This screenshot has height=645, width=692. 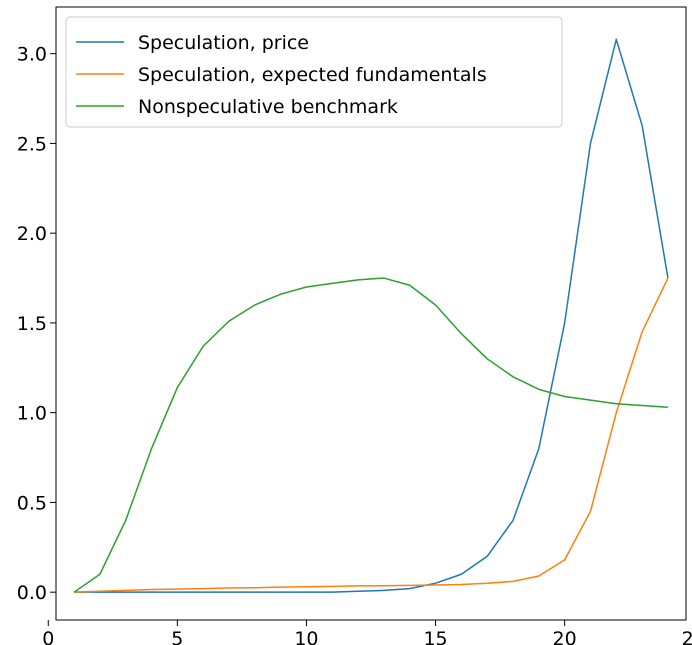 What do you see at coordinates (565, 636) in the screenshot?
I see `x-tick-label: 20` at bounding box center [565, 636].